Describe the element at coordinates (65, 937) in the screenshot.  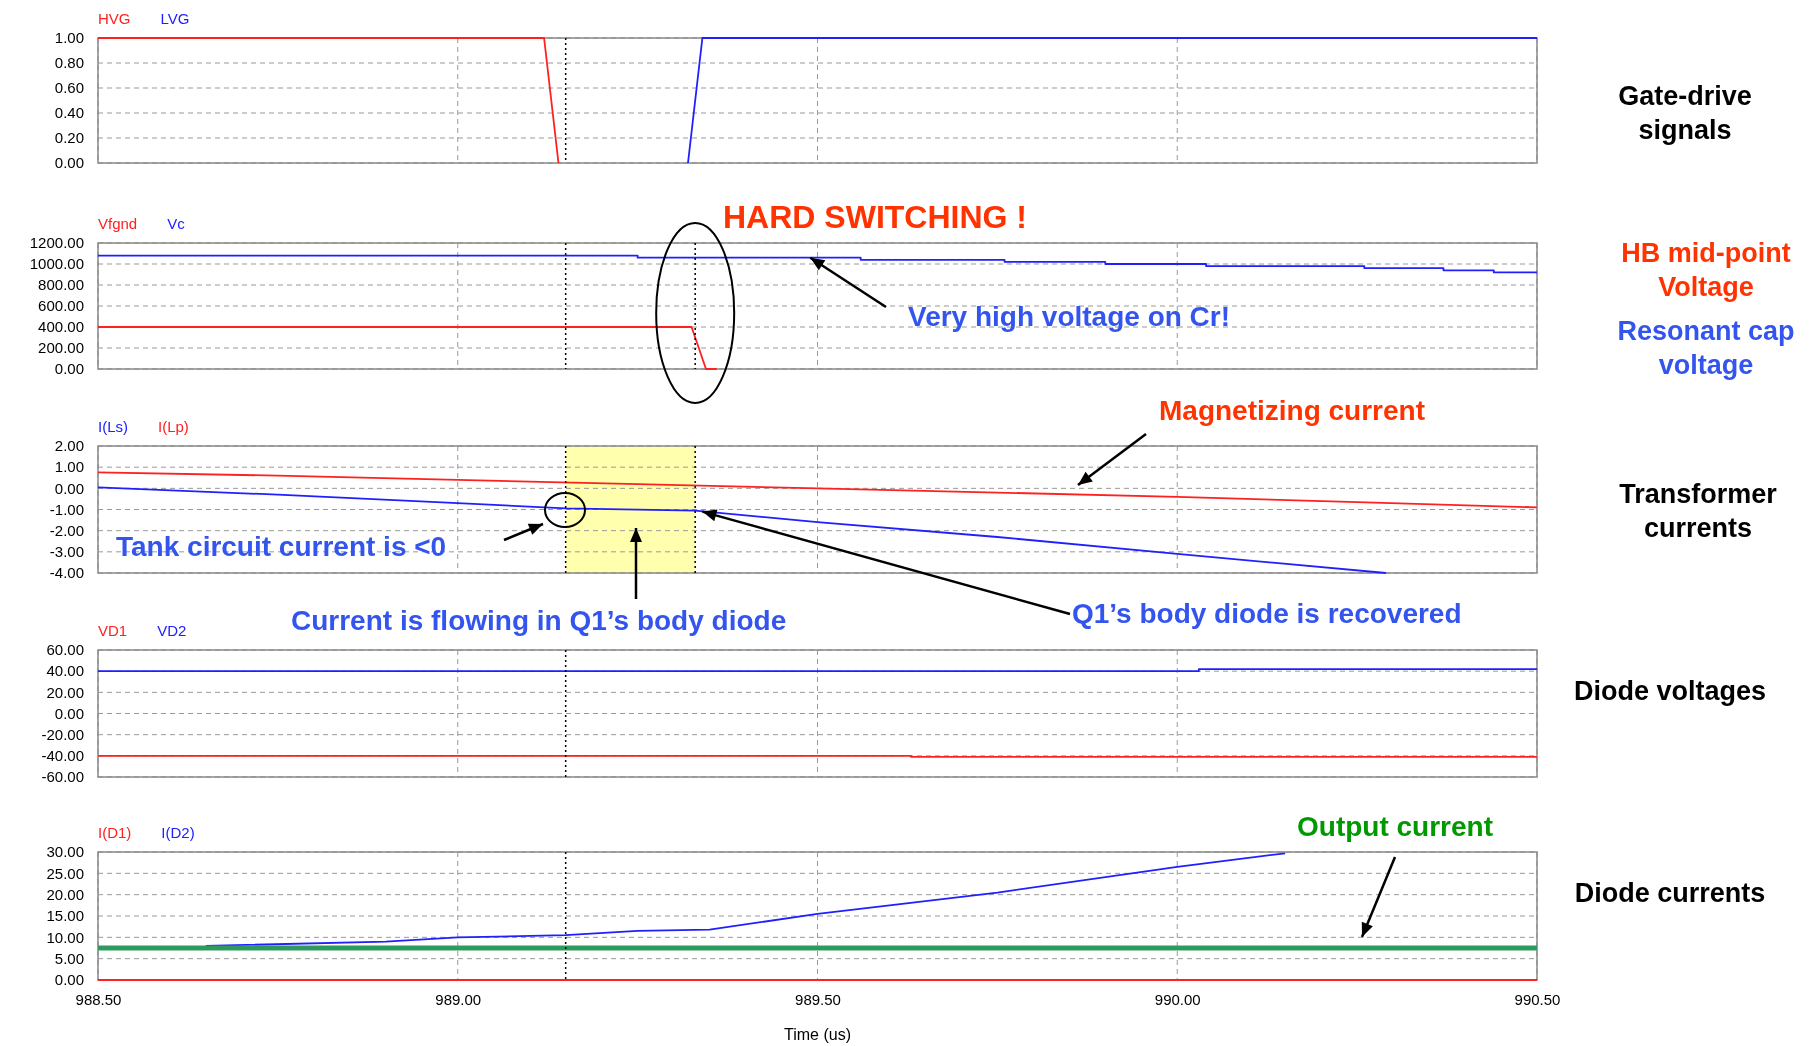
I see `y-tick-label: 10.00` at that location.